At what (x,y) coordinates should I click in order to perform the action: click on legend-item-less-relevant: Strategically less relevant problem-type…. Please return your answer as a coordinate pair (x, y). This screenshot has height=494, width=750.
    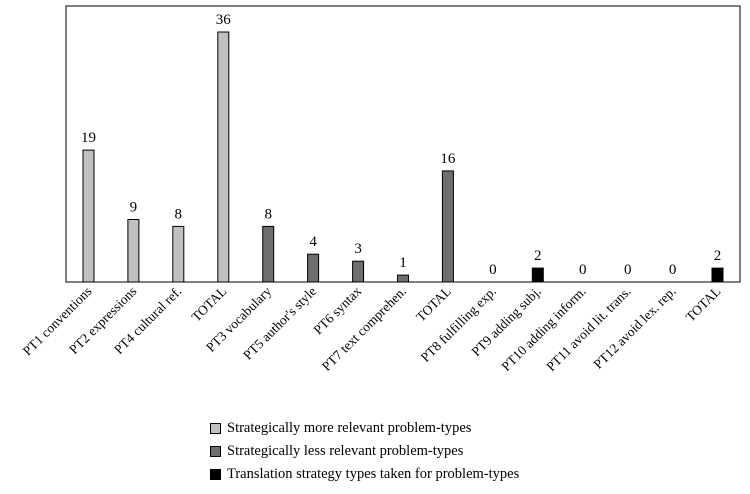
    Looking at the image, I should click on (364, 451).